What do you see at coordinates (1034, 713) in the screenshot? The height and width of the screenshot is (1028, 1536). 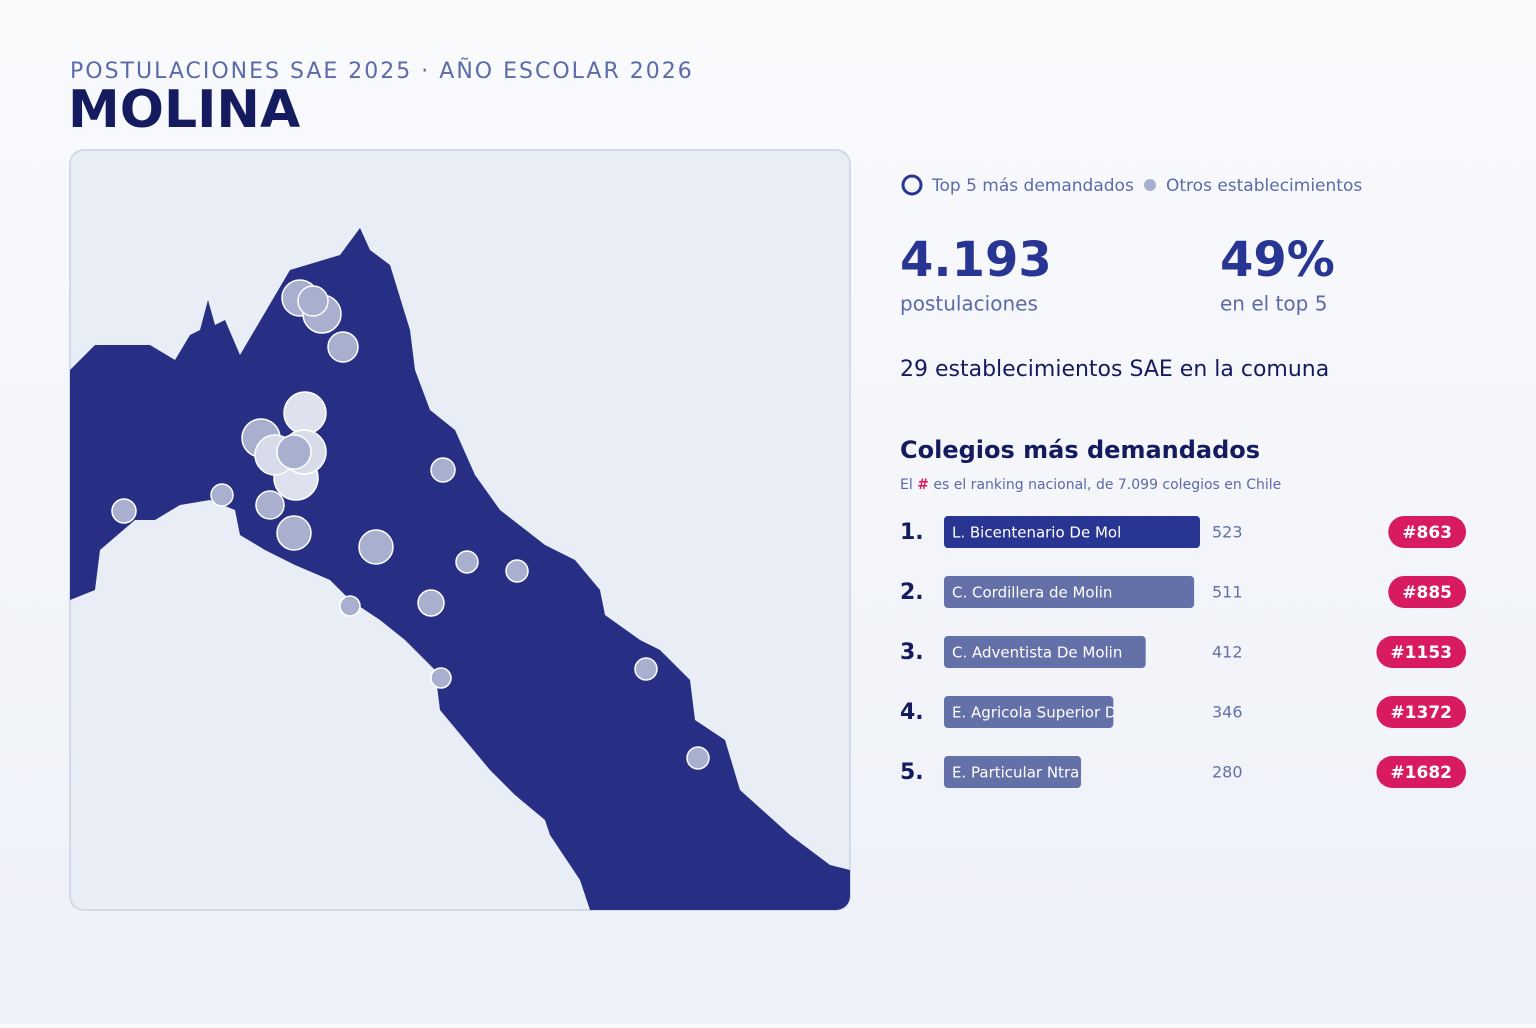 I see `bar-label: E. Agricola Superior D` at bounding box center [1034, 713].